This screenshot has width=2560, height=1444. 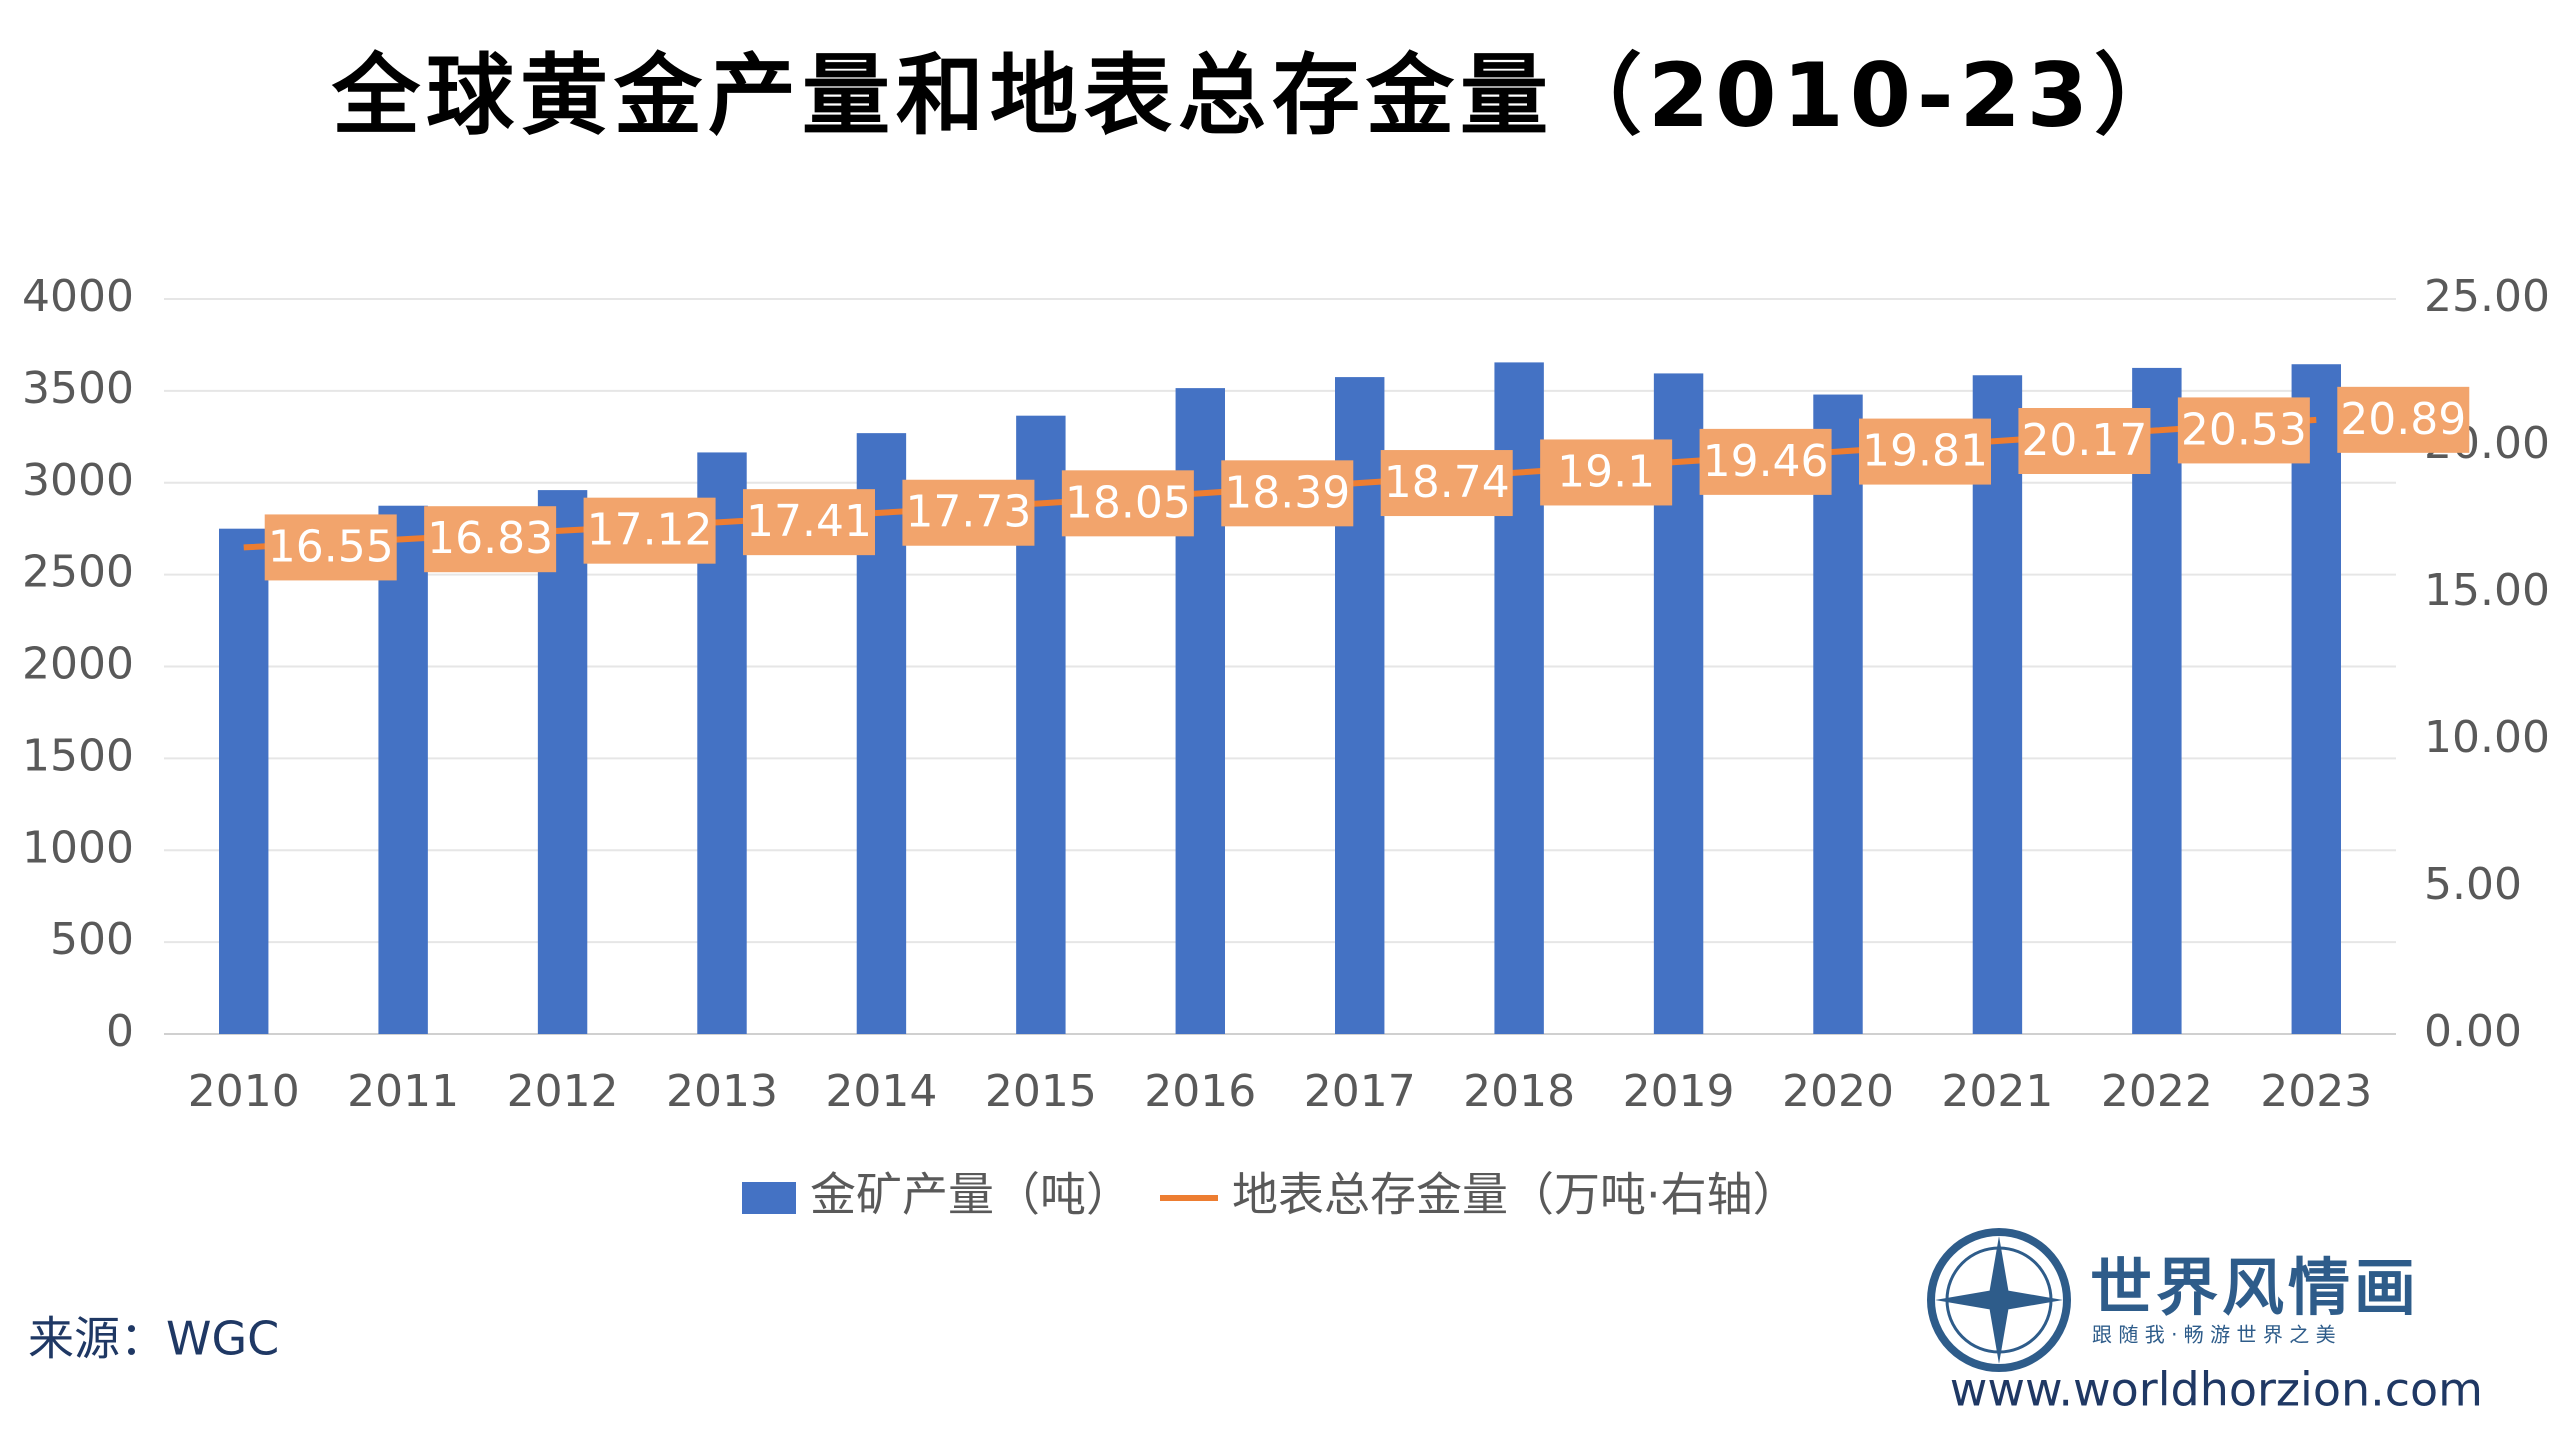 I want to click on data-label: 18.74, so click(x=1447, y=482).